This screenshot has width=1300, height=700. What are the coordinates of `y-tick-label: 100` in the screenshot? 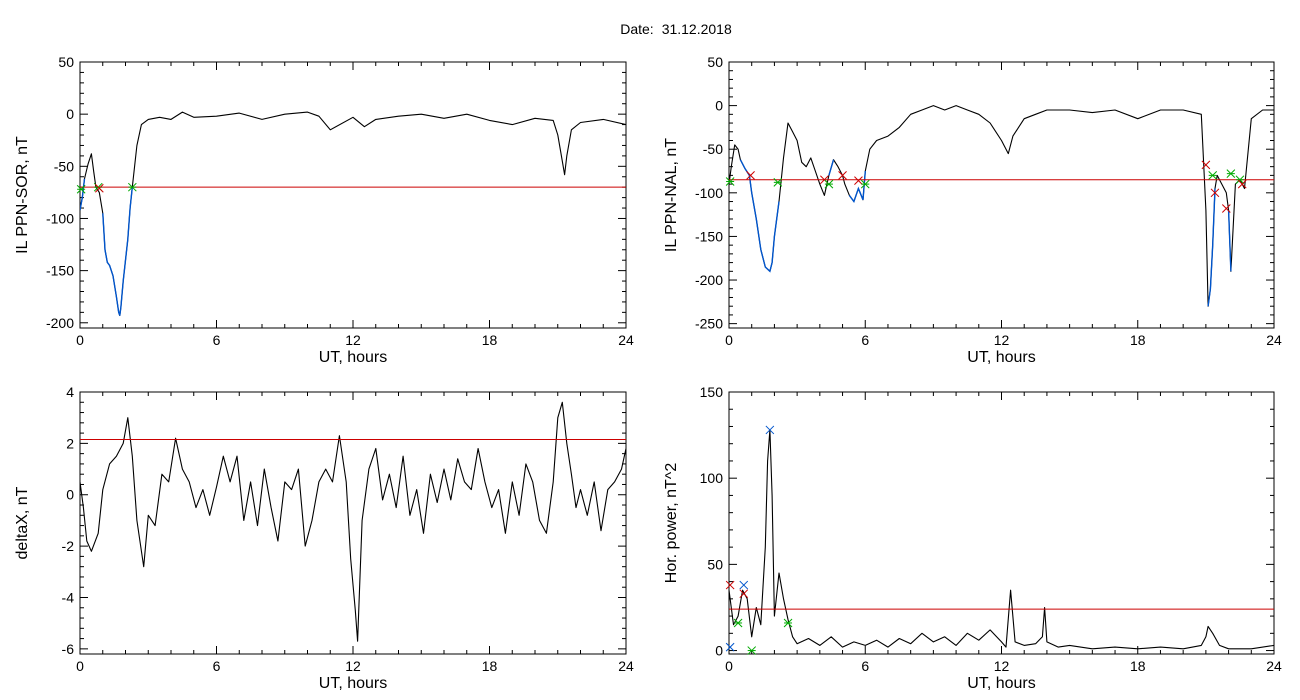 It's located at (712, 478).